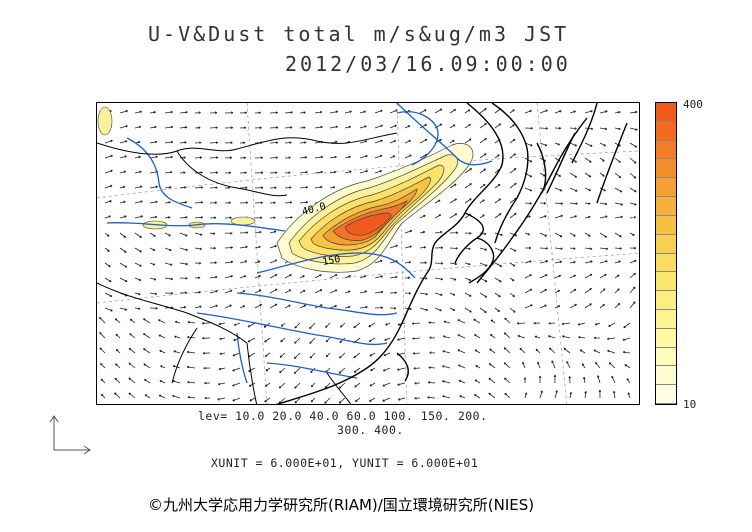 The image size is (752, 532). What do you see at coordinates (345, 463) in the screenshot?
I see `unit-vector-info: XUNIT = 6.000E+01, YUNIT = 6.000E+01` at bounding box center [345, 463].